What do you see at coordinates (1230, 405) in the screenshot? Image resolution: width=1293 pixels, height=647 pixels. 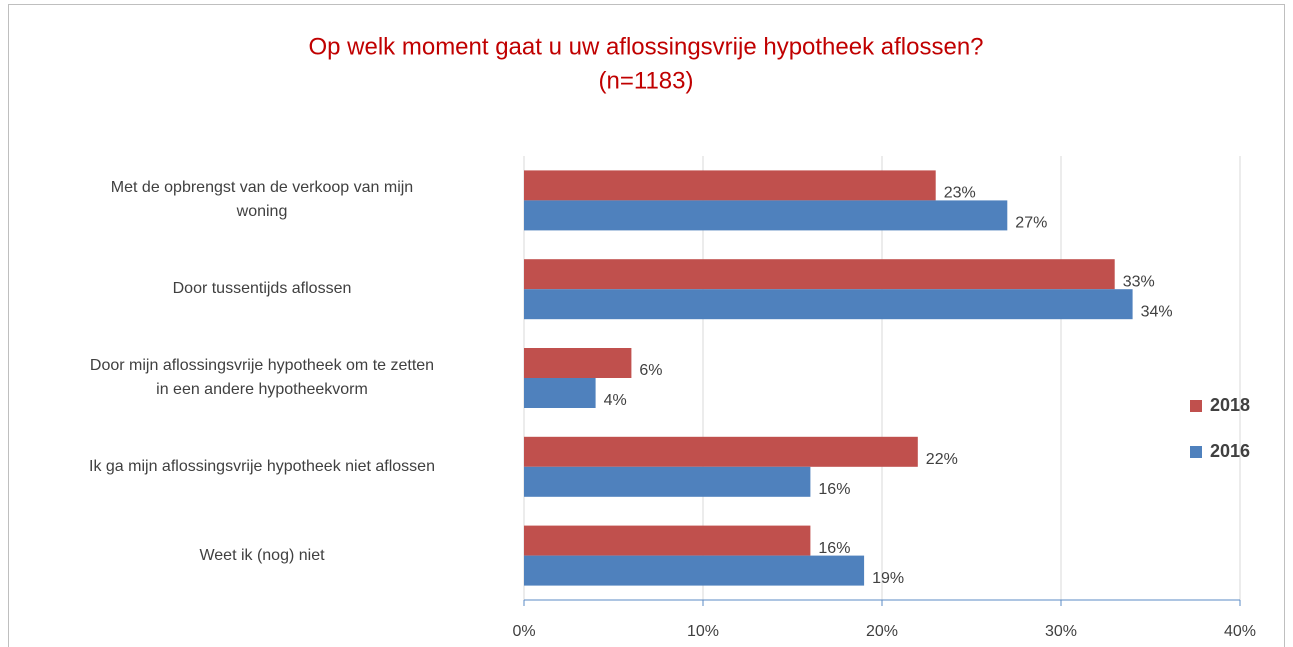 I see `legend-label: 2018` at bounding box center [1230, 405].